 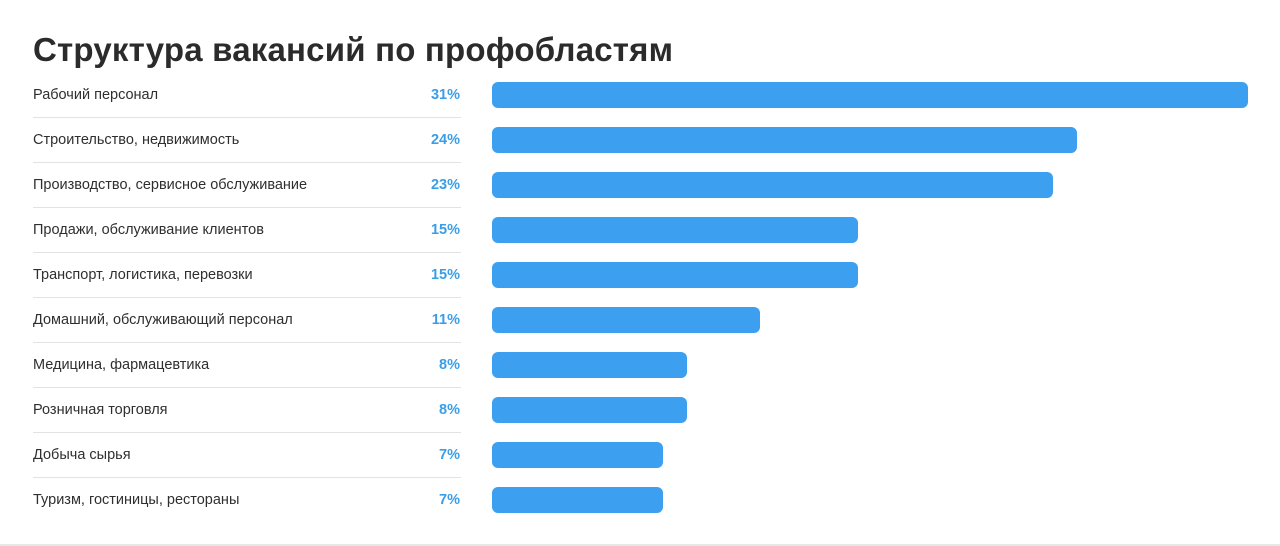 I want to click on chart-row: Транспорт, логистика, перевозки 15%, so click(x=640, y=275).